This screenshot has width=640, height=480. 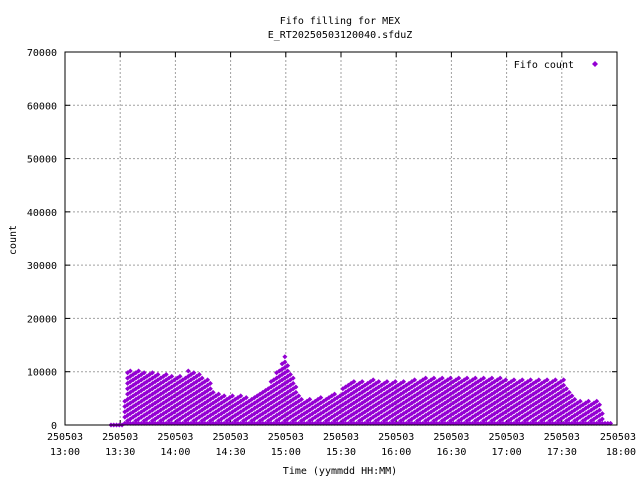 I want to click on x-tick-label: 14:30, so click(x=231, y=452).